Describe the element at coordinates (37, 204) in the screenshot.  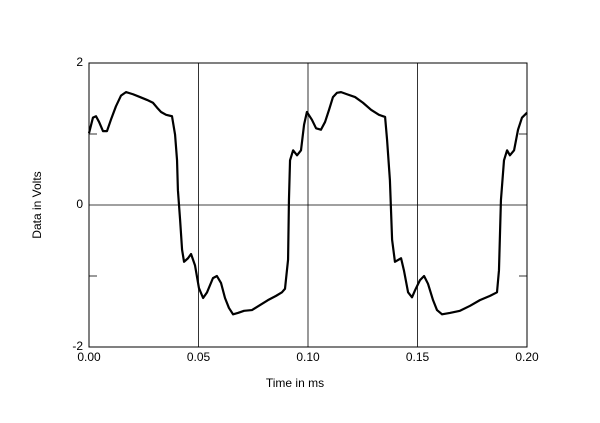
I see `y-axis-label: Data in Volts` at that location.